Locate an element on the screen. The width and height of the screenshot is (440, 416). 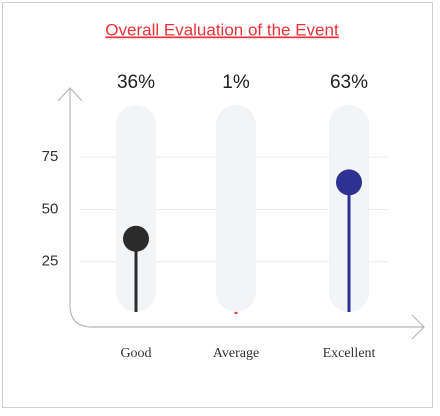
x-tick-label: Good is located at coordinates (135, 353).